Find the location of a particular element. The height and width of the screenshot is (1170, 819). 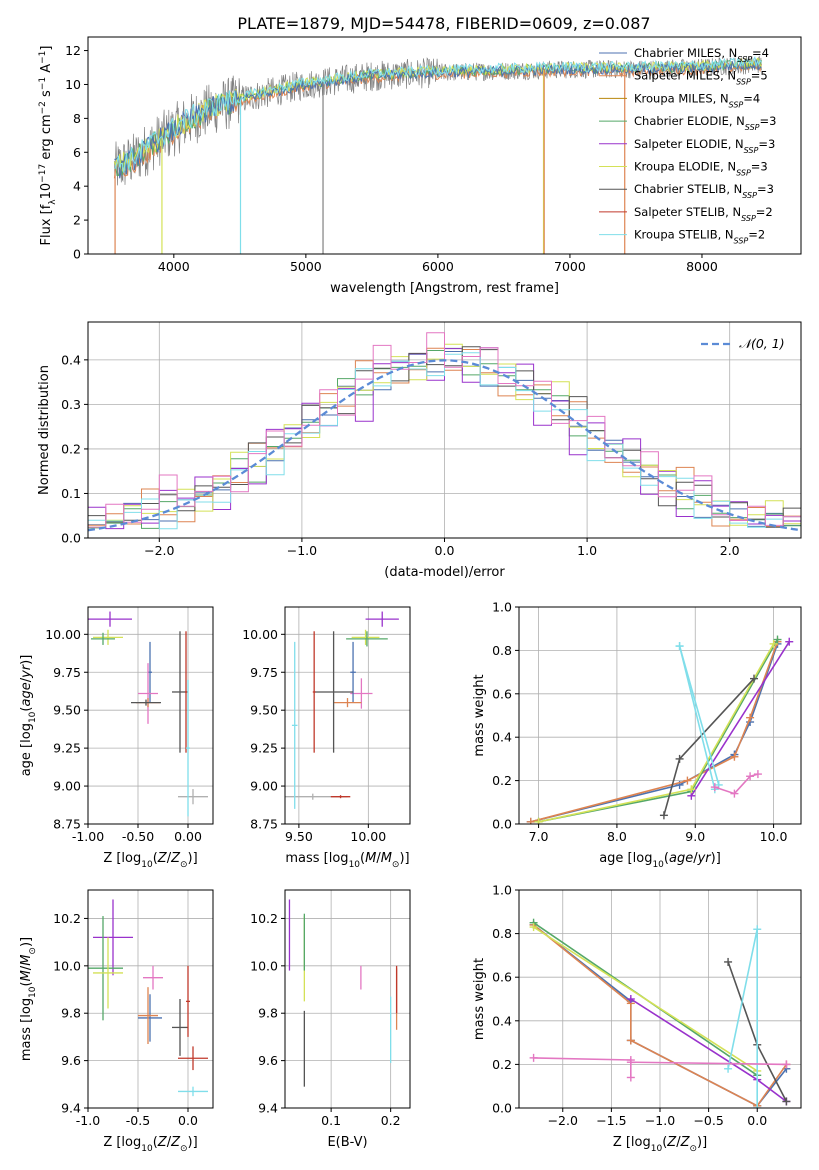

y-axis-label: age [log10(age/yr)] is located at coordinates (28, 716).